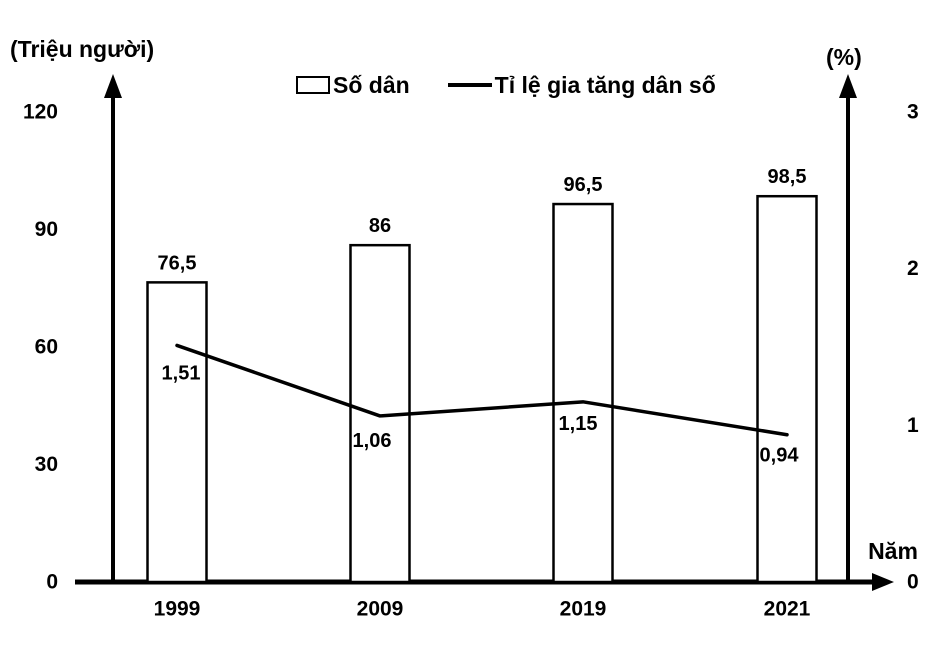 The width and height of the screenshot is (944, 650). What do you see at coordinates (578, 424) in the screenshot?
I see `line-value-label: 1,15` at bounding box center [578, 424].